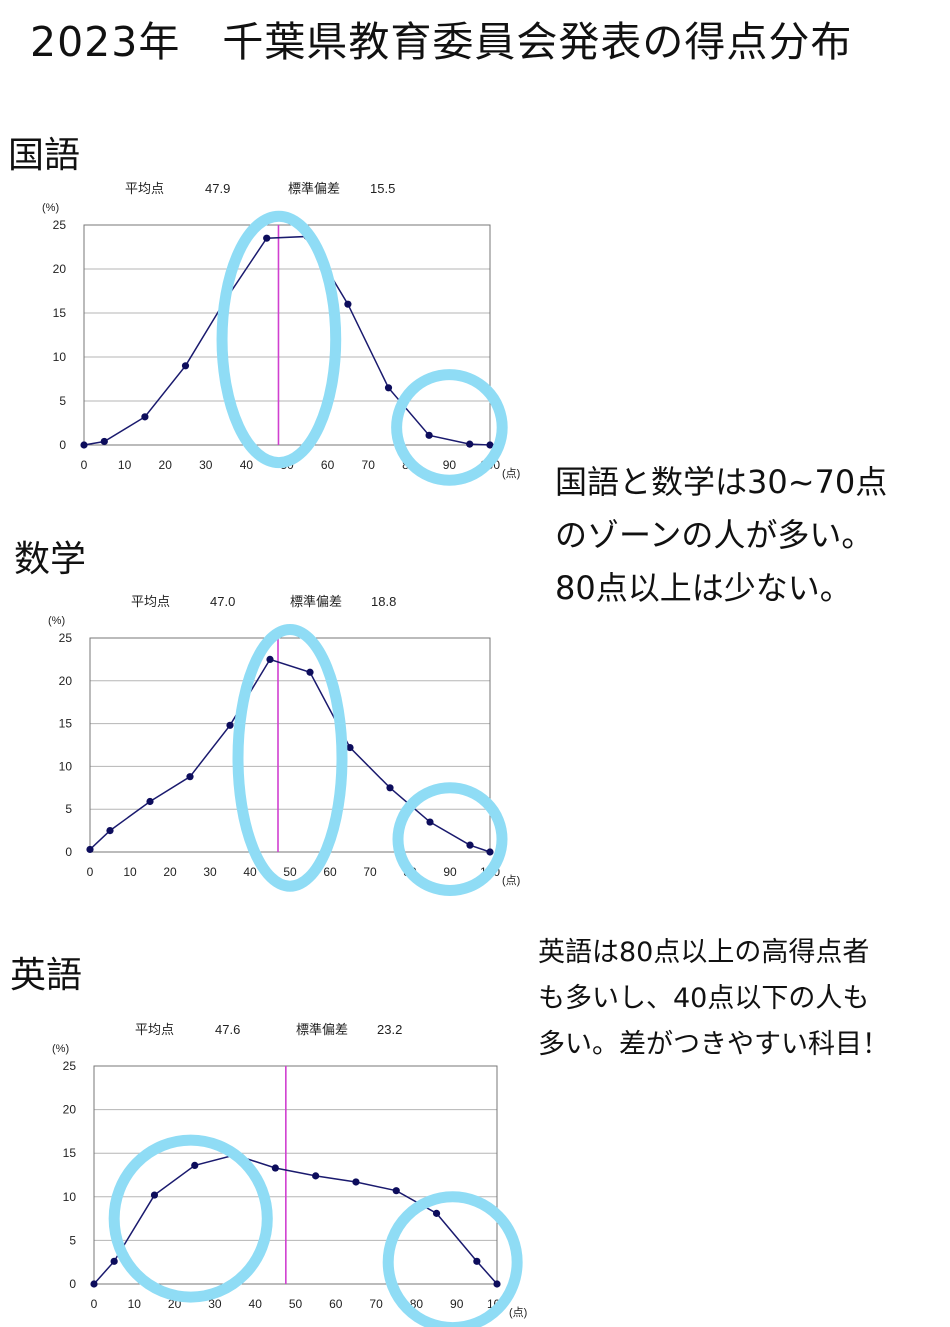 The image size is (950, 1327). I want to click on sd-value: 23.2, so click(389, 1029).